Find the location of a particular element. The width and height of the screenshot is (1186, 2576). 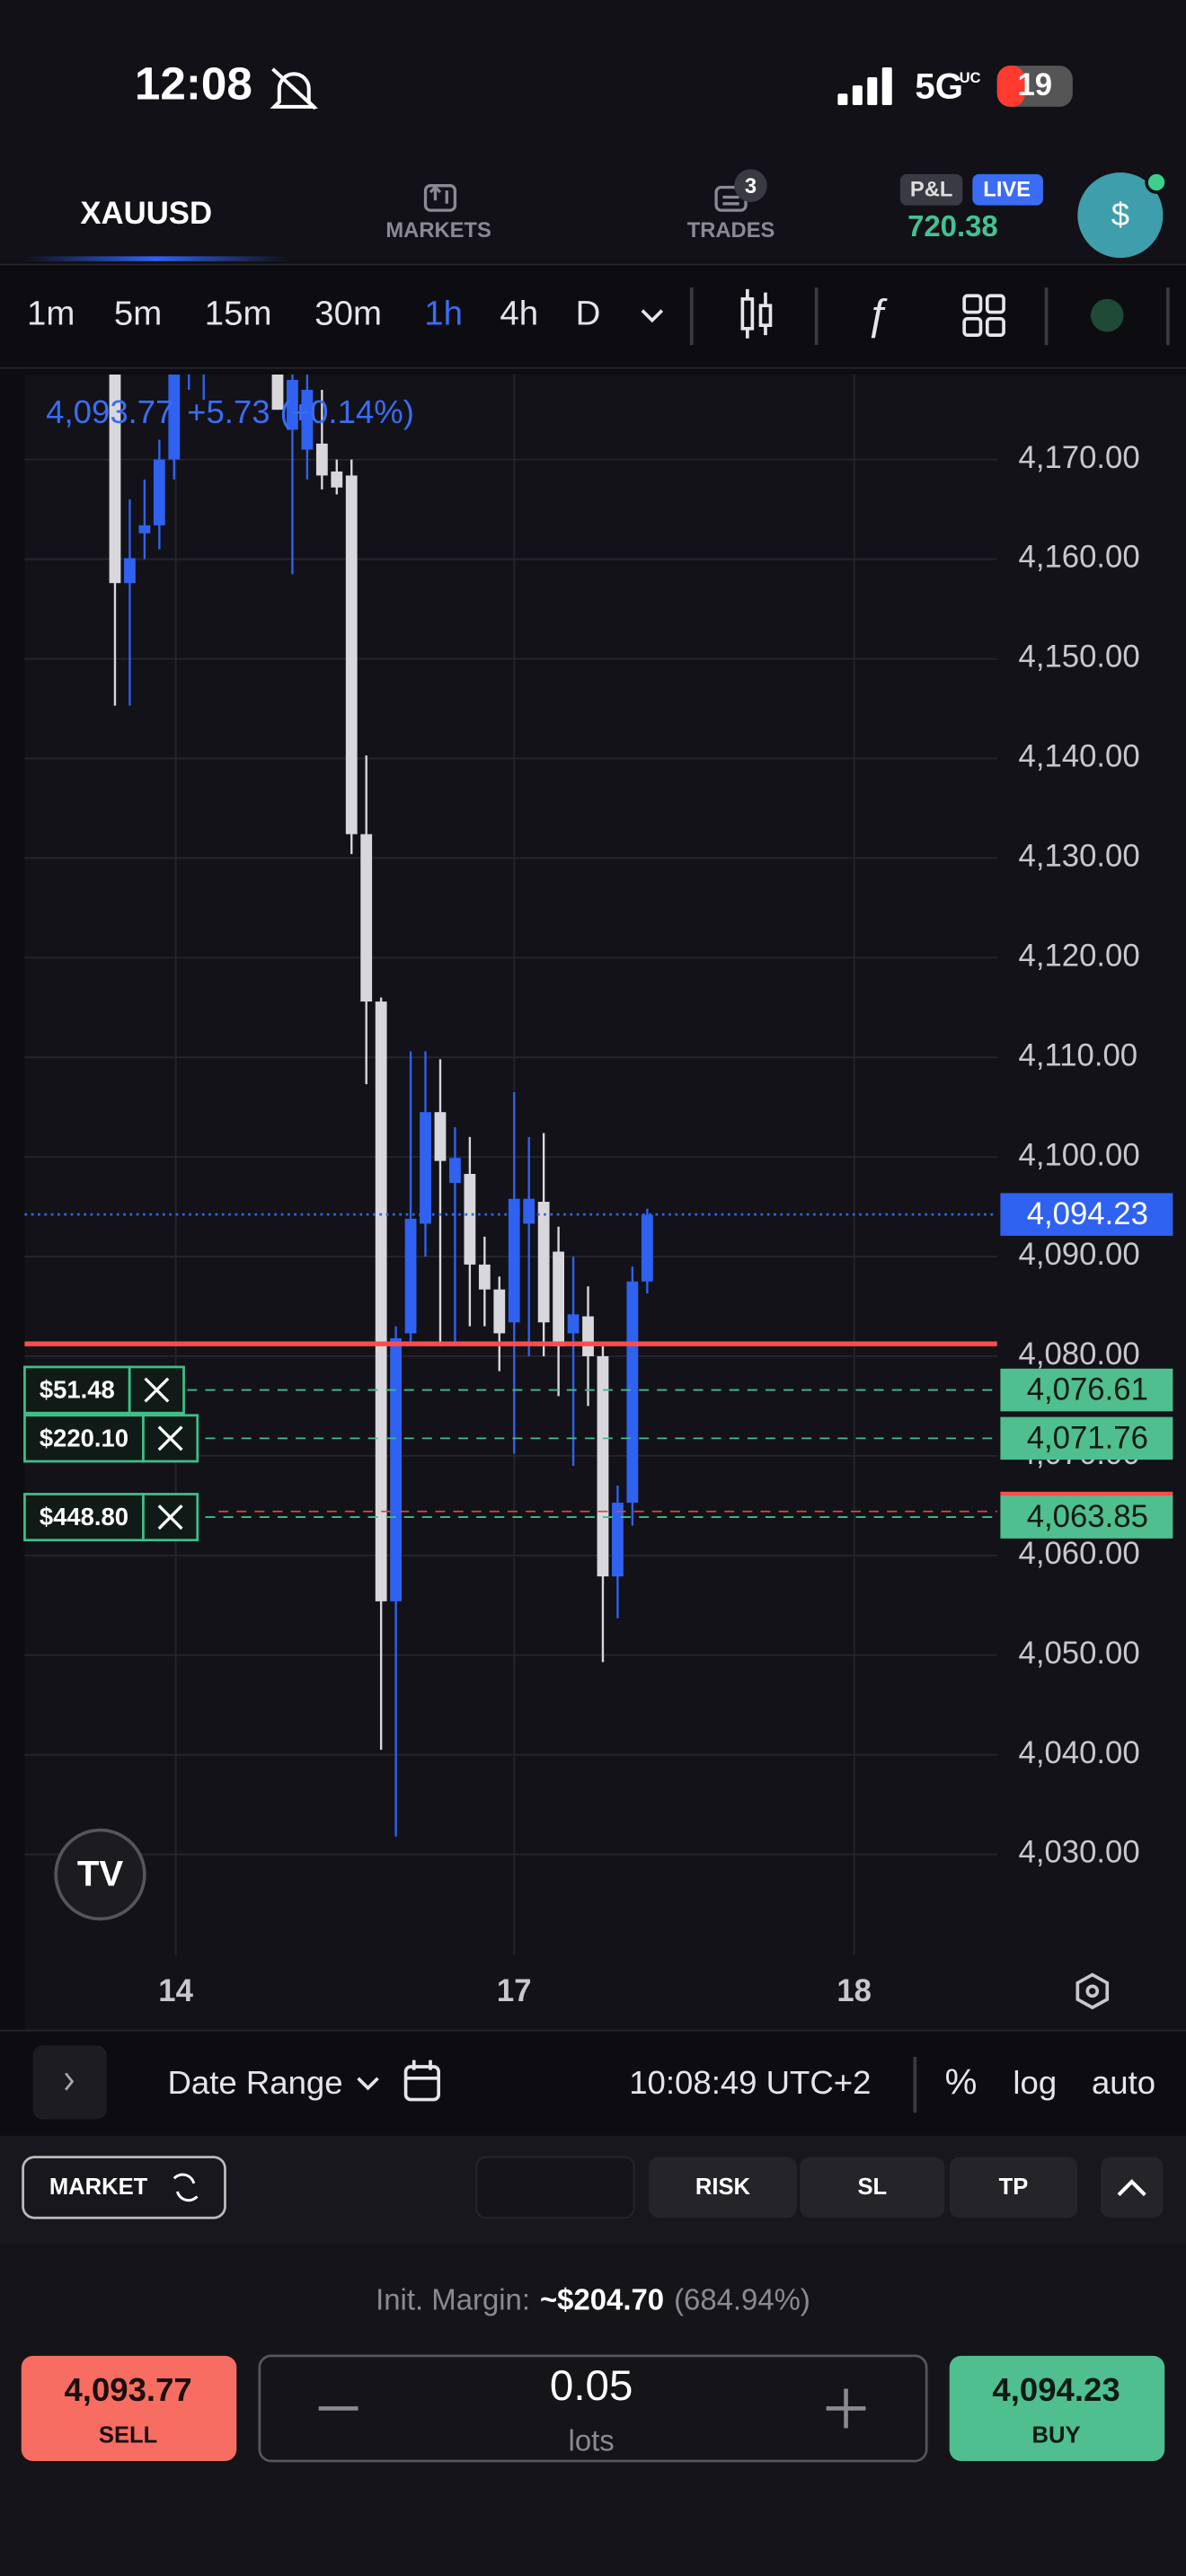

tv-logo-mark: TV is located at coordinates (100, 1873).